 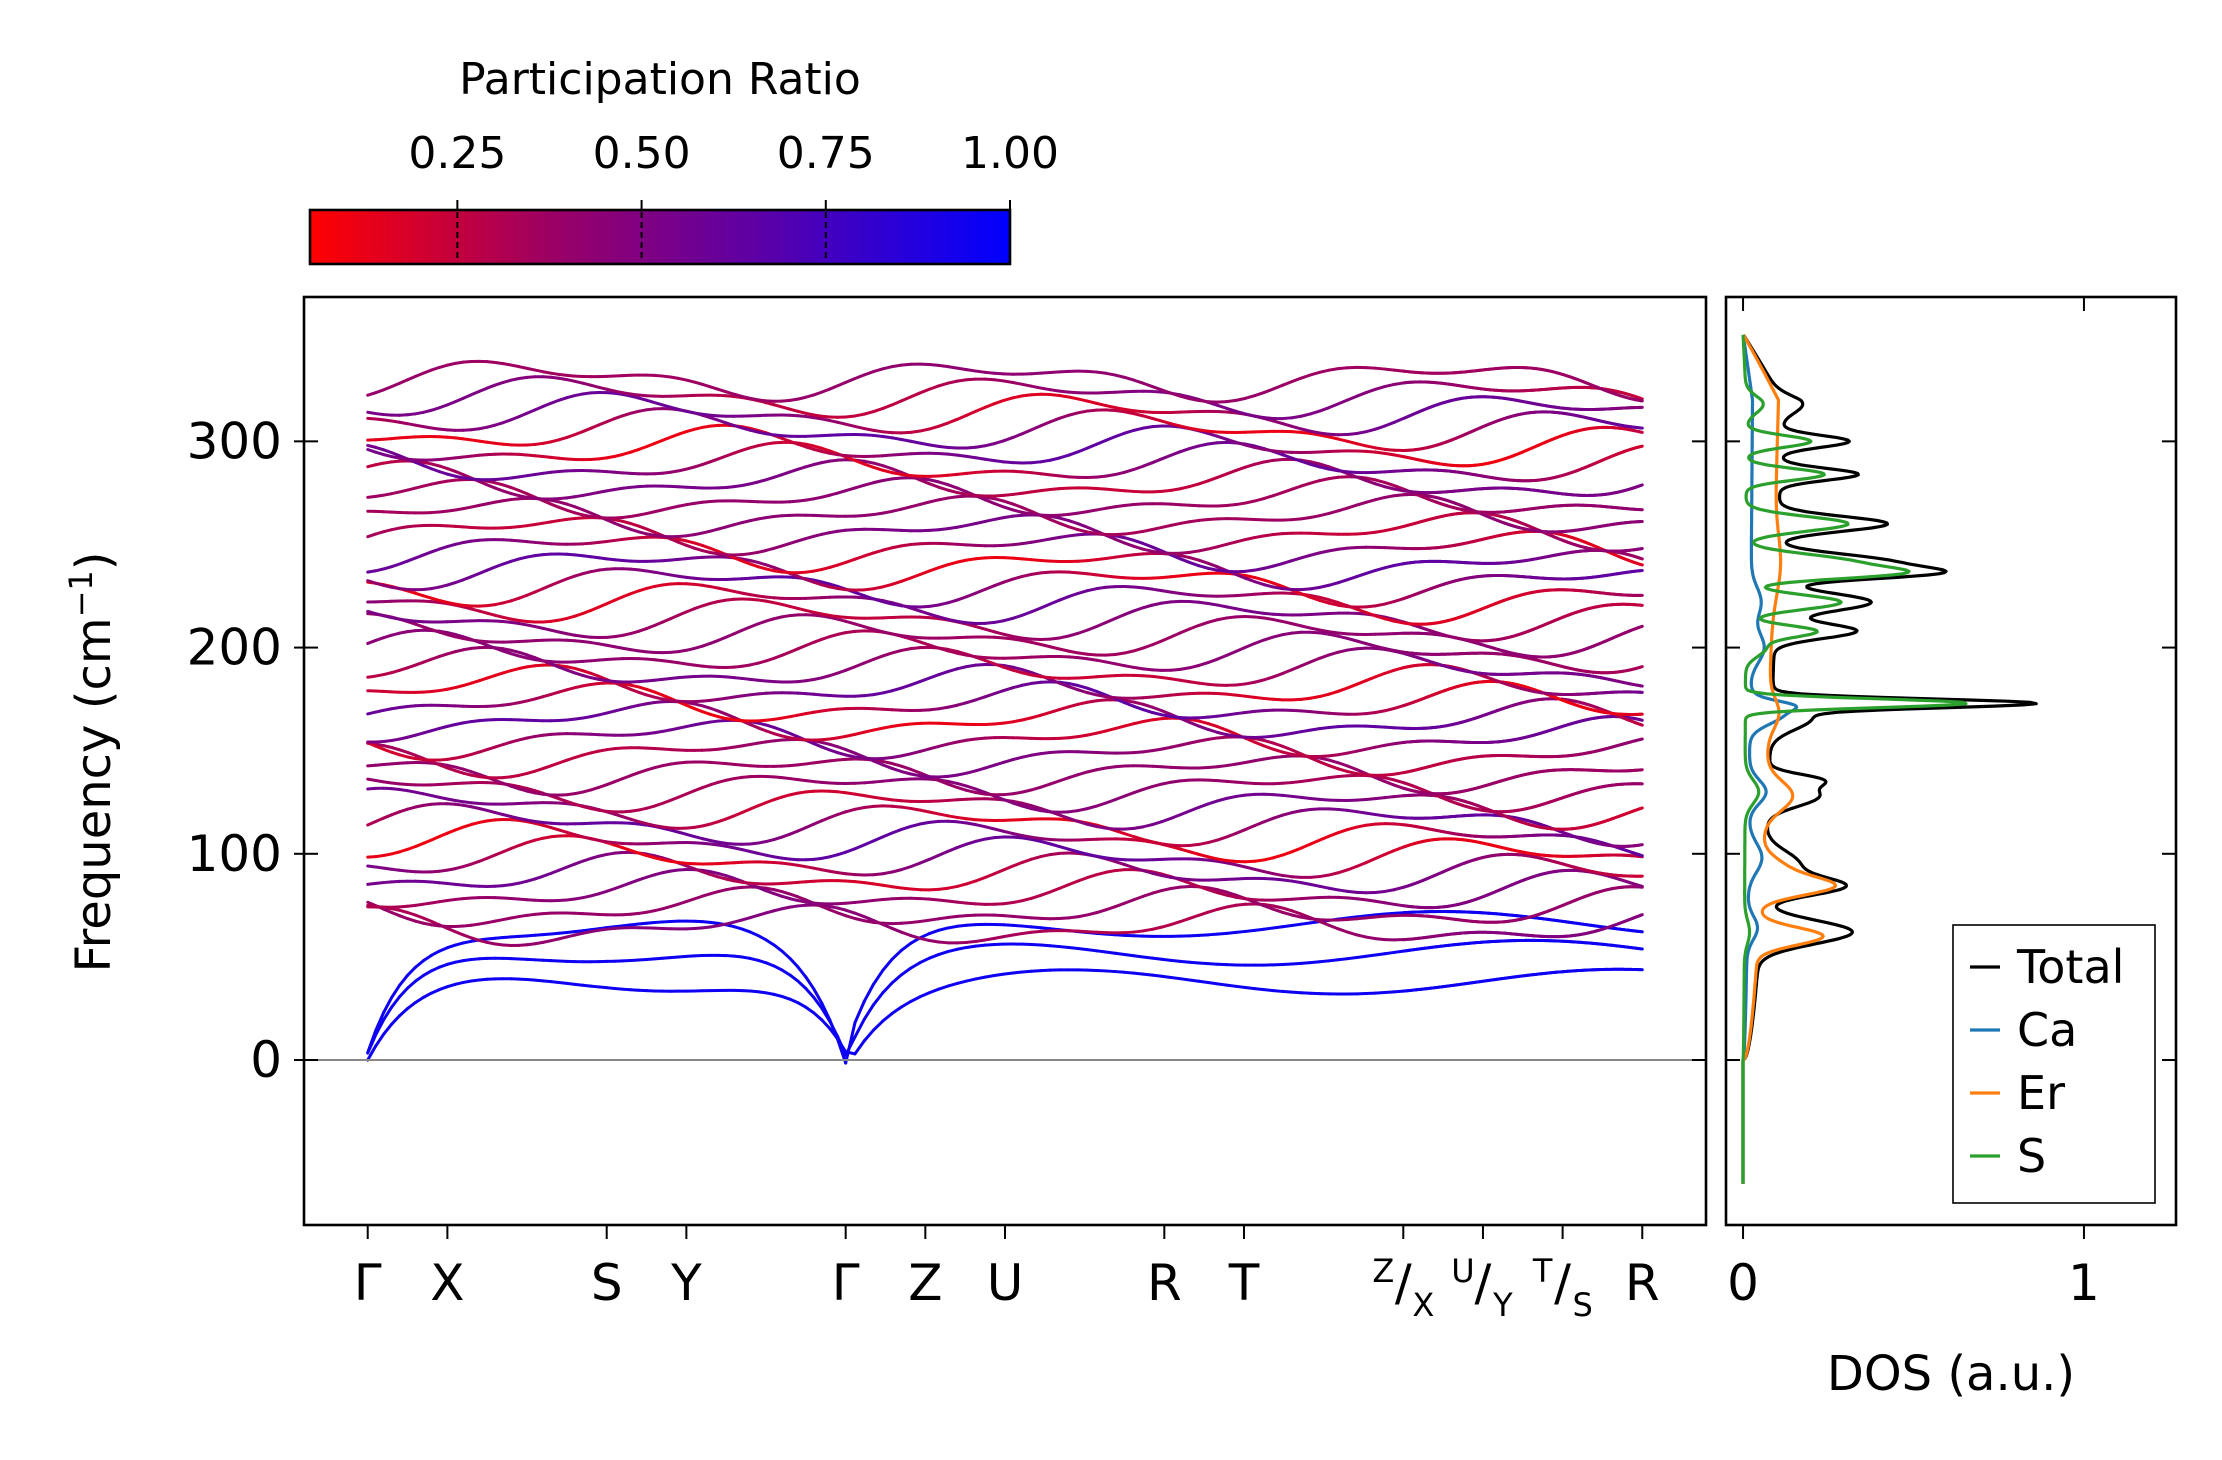 What do you see at coordinates (457, 153) in the screenshot?
I see `colorbar-tick-label: 0.25` at bounding box center [457, 153].